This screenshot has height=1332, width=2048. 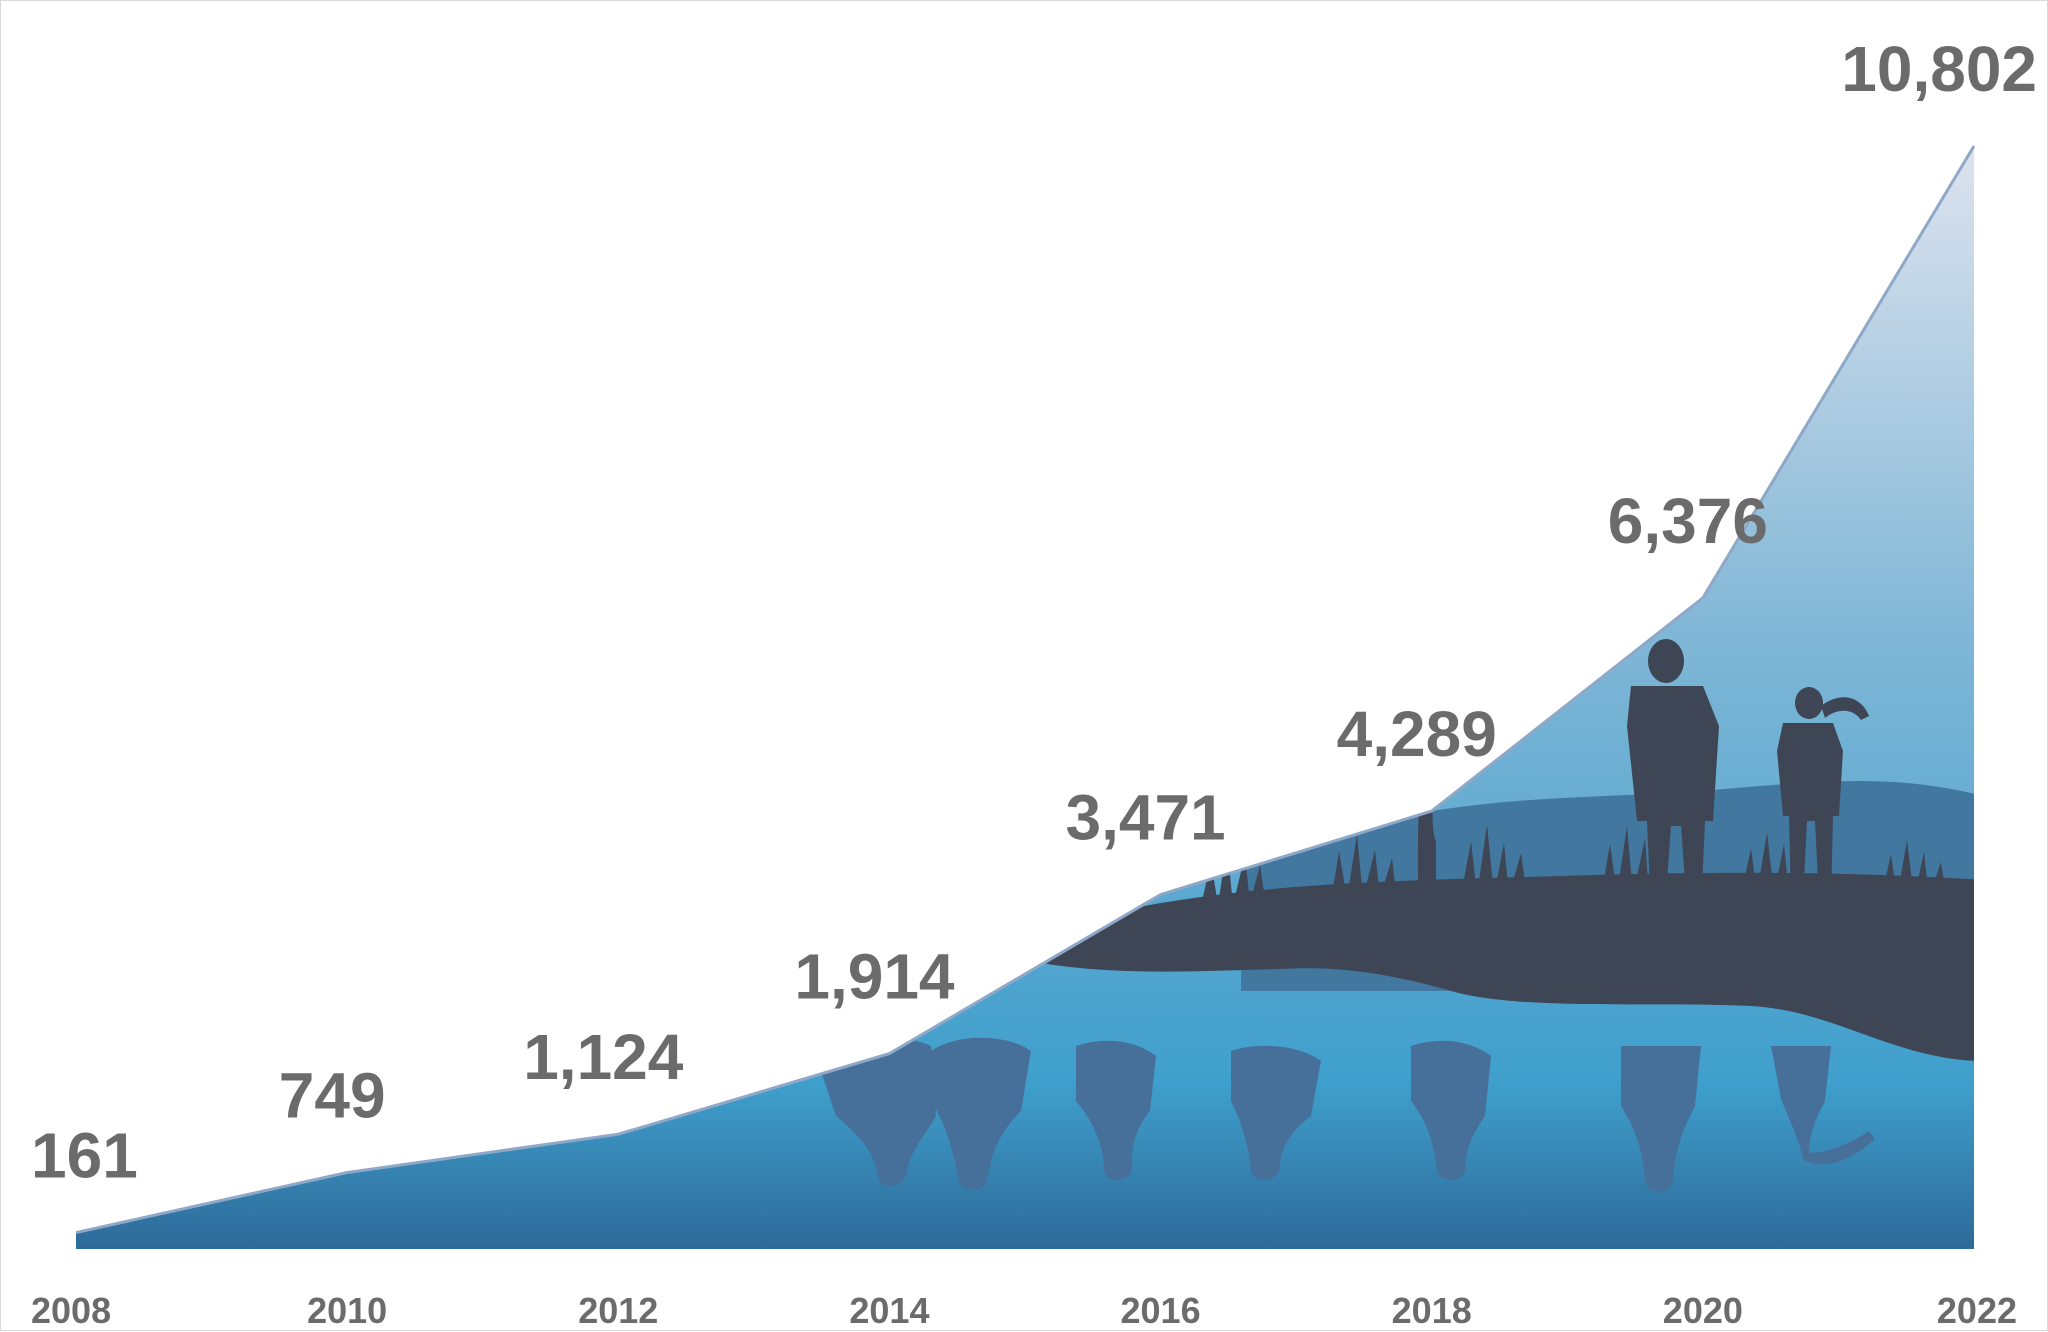 I want to click on x-tick-label: 2010, so click(x=347, y=1310).